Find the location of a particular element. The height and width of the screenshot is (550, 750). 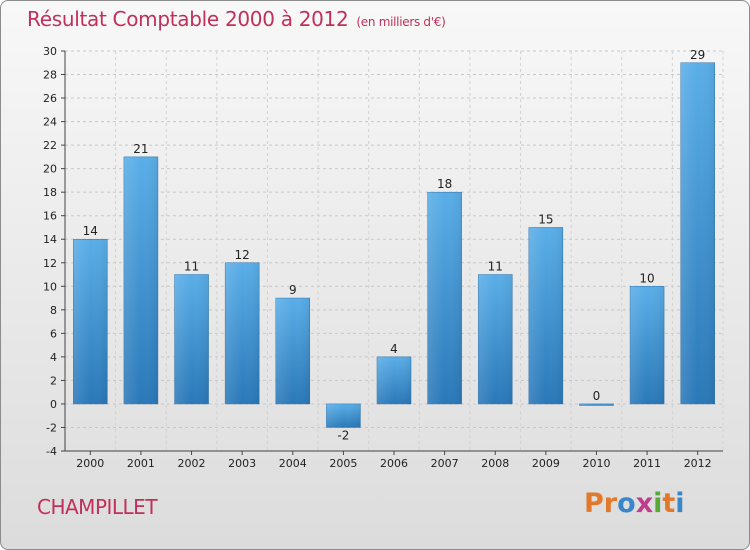

logo-letter: t is located at coordinates (669, 503).